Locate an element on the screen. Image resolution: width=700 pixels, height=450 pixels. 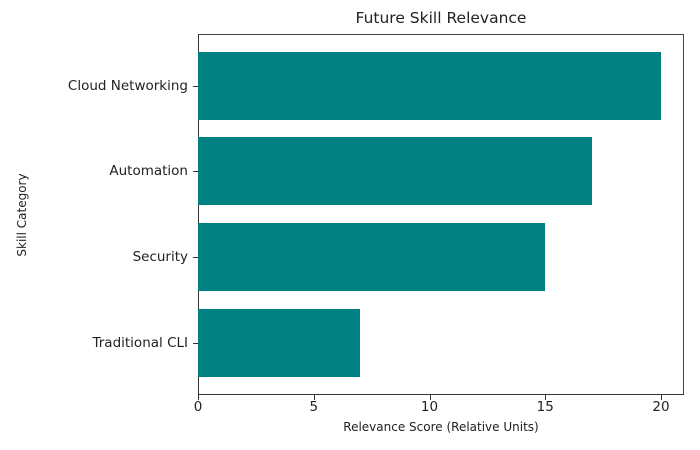
y-axis-label: Skill Category is located at coordinates (22, 215).